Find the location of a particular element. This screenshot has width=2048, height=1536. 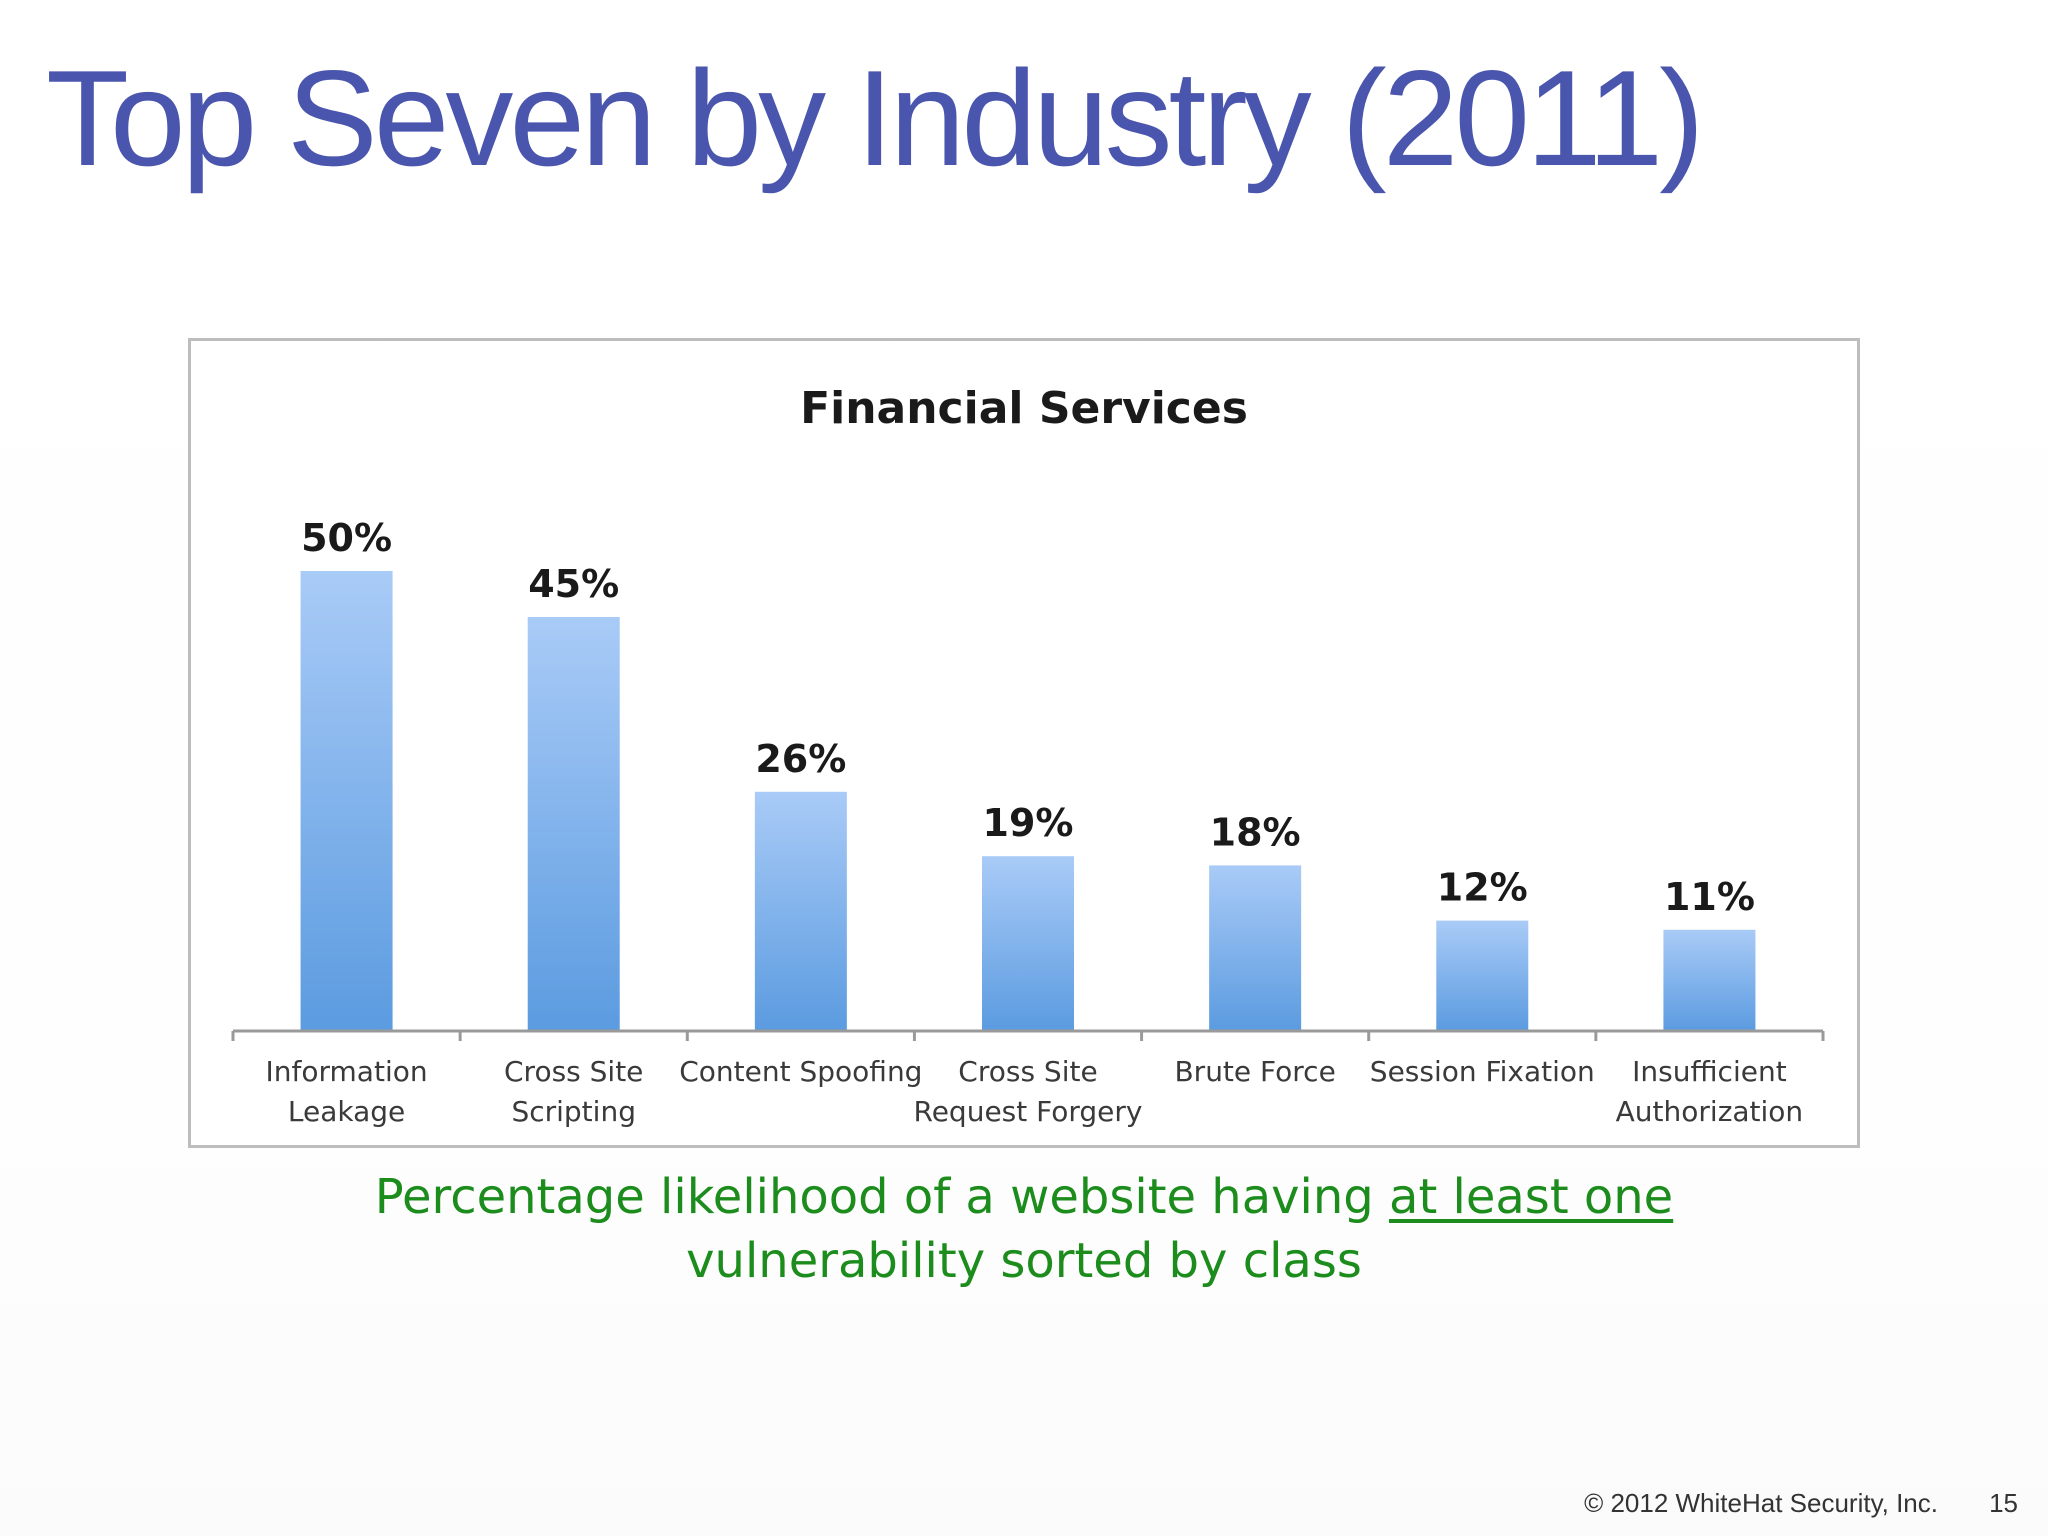

bar-value-label: 19% is located at coordinates (1028, 823).